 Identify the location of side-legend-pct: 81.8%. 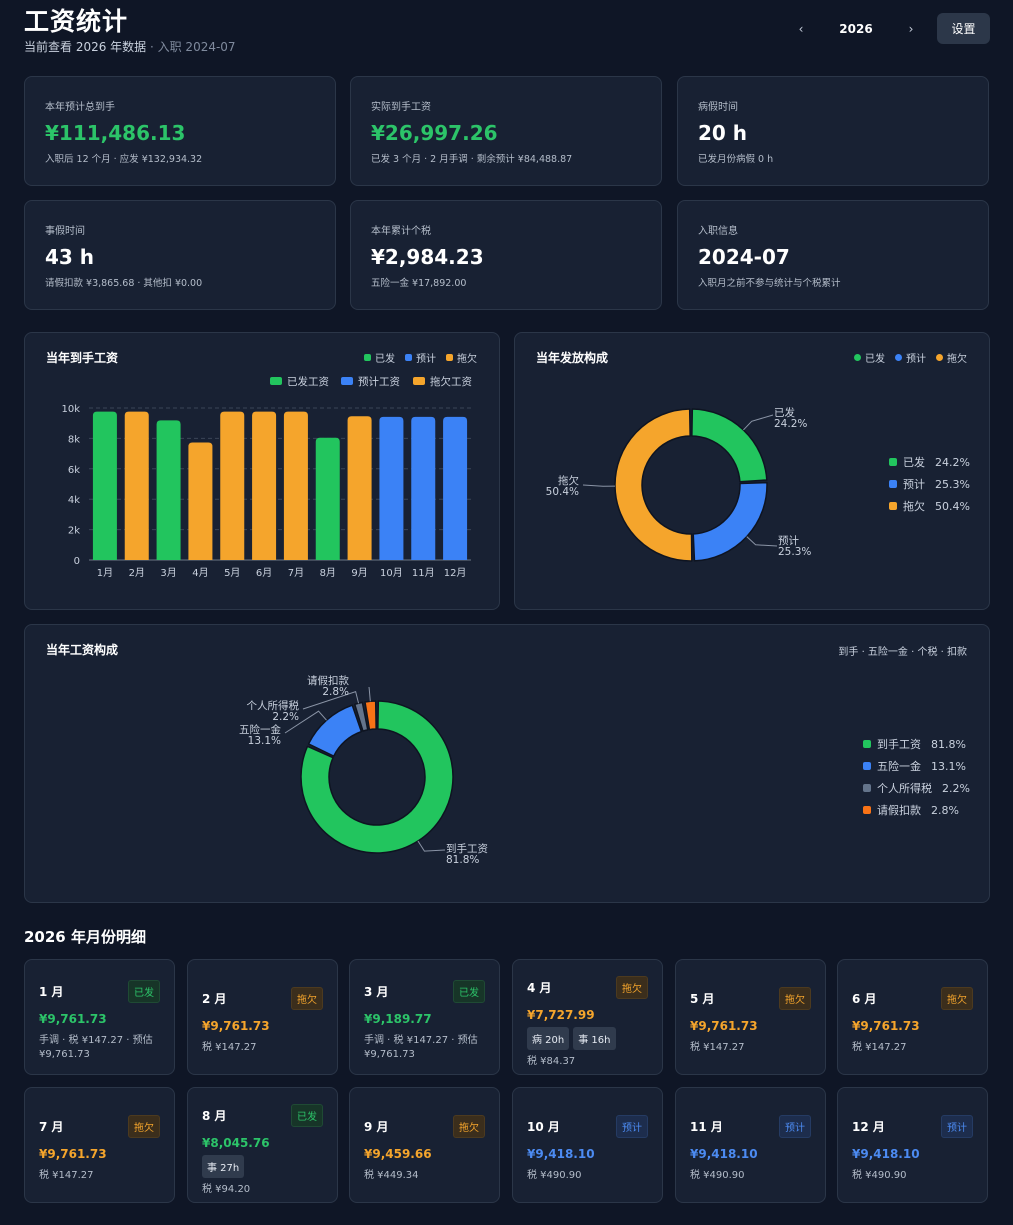
(948, 744).